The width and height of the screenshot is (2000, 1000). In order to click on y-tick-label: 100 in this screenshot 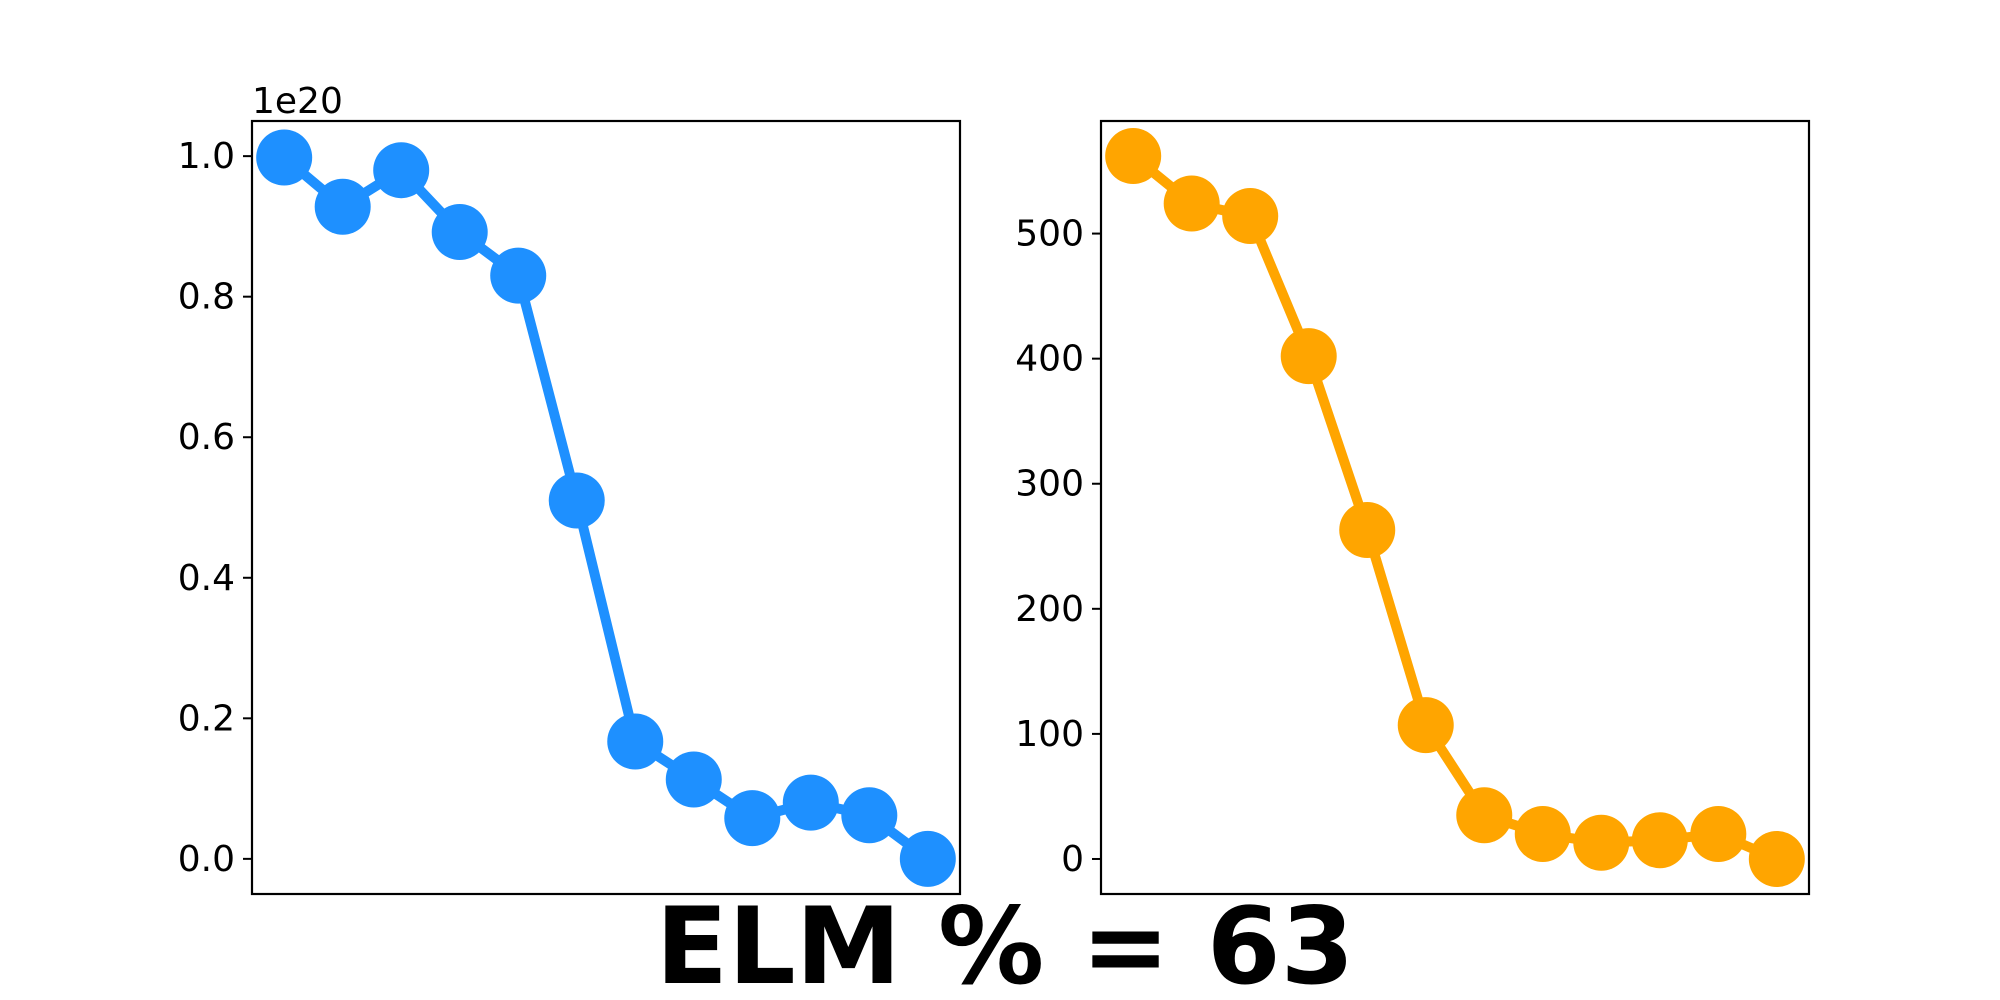, I will do `click(1049, 734)`.